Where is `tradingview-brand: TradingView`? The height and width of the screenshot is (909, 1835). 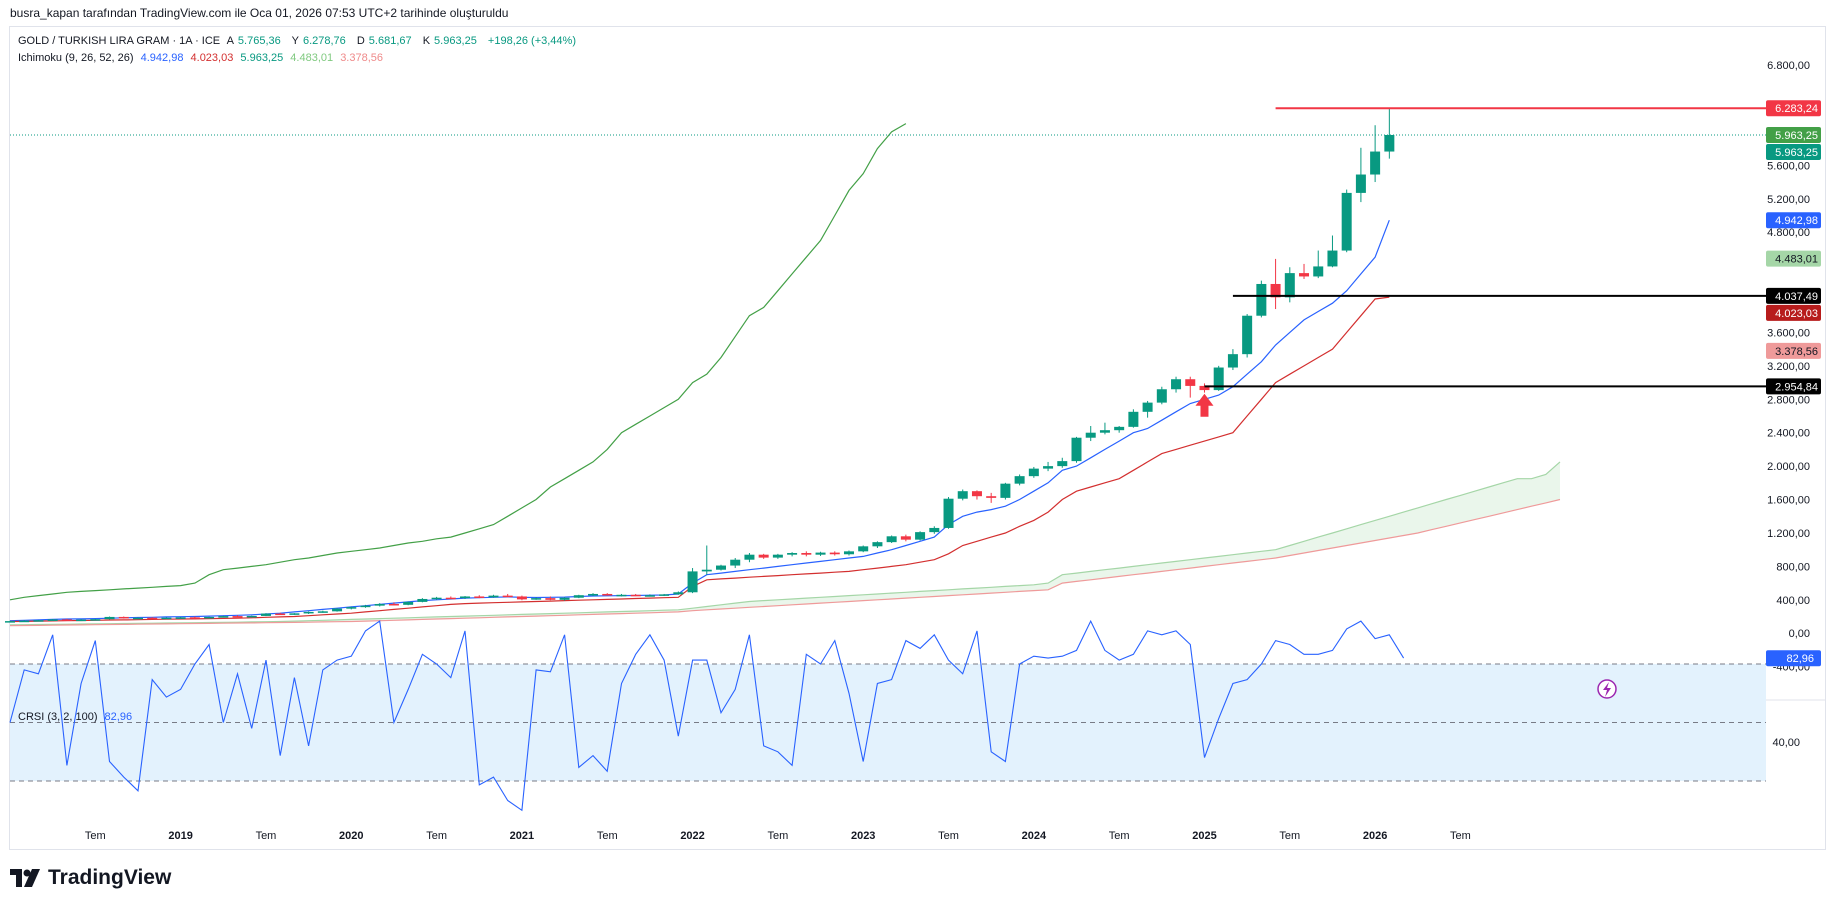 tradingview-brand: TradingView is located at coordinates (90, 878).